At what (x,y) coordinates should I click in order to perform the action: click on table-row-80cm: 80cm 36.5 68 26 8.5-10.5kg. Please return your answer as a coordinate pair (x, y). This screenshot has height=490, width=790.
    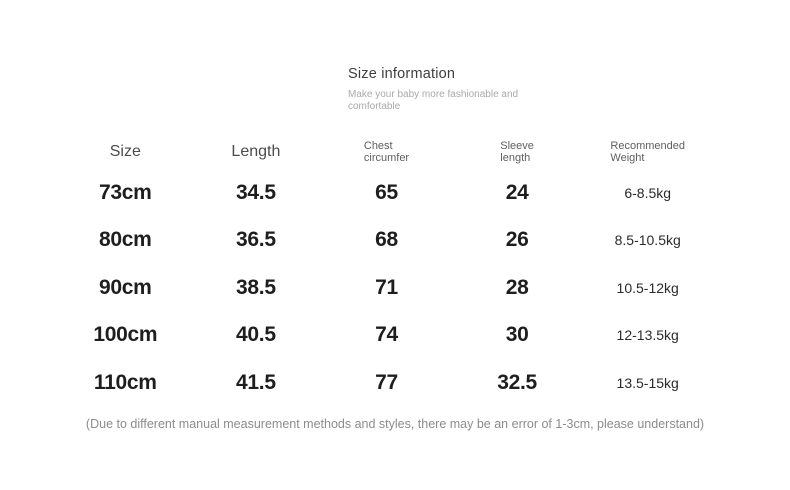
    Looking at the image, I should click on (386, 241).